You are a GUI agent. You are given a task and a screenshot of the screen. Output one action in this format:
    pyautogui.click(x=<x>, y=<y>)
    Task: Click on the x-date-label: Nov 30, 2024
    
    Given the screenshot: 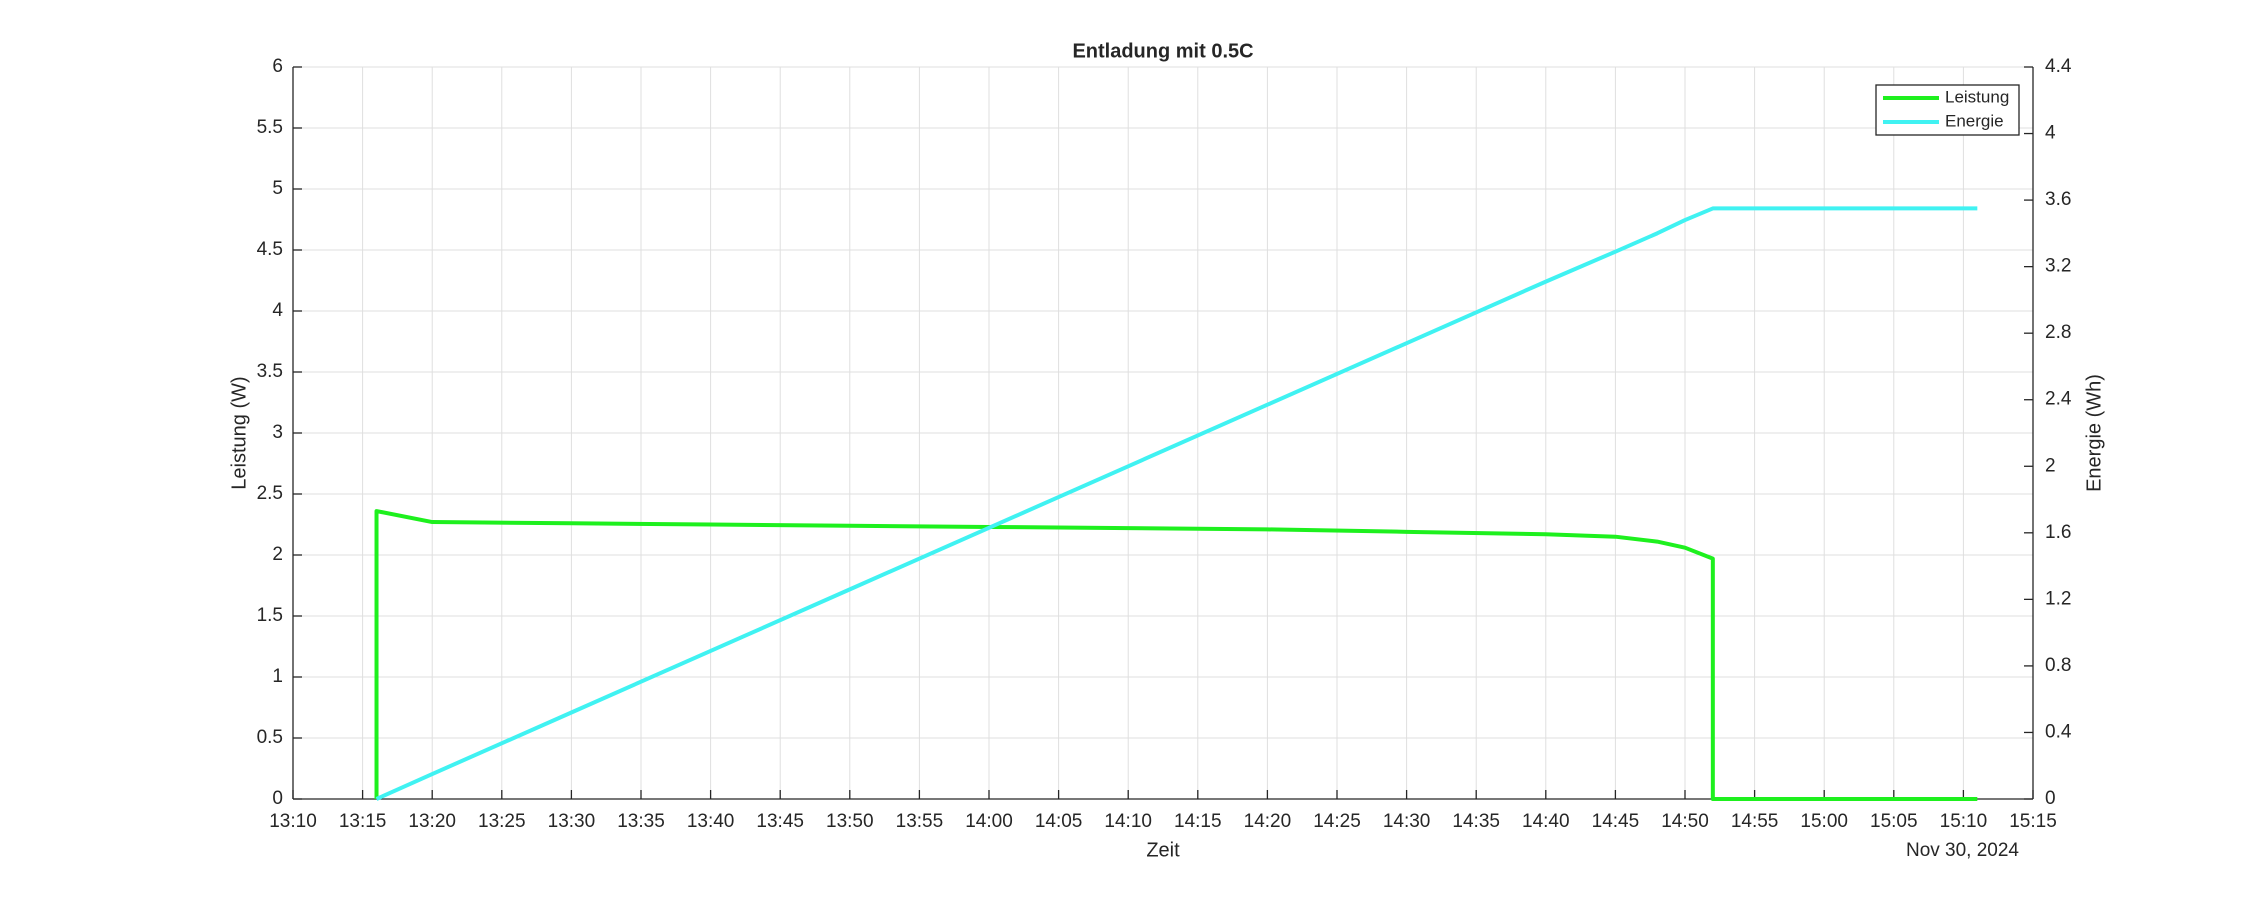 What is the action you would take?
    pyautogui.click(x=1962, y=850)
    